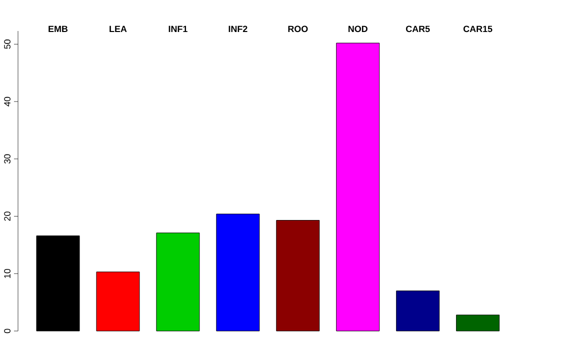 The height and width of the screenshot is (360, 576). Describe the element at coordinates (7, 101) in the screenshot. I see `y-tick-label: 40` at that location.